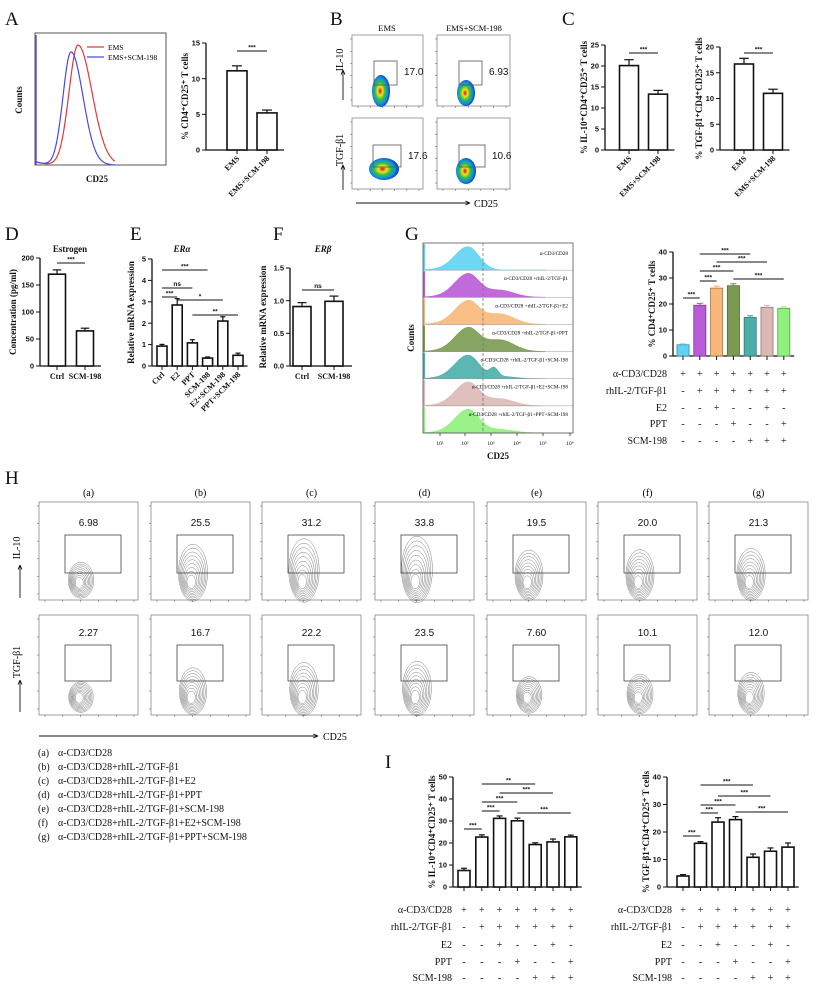  What do you see at coordinates (486, 204) in the screenshot?
I see `x-axis-label: CD25` at bounding box center [486, 204].